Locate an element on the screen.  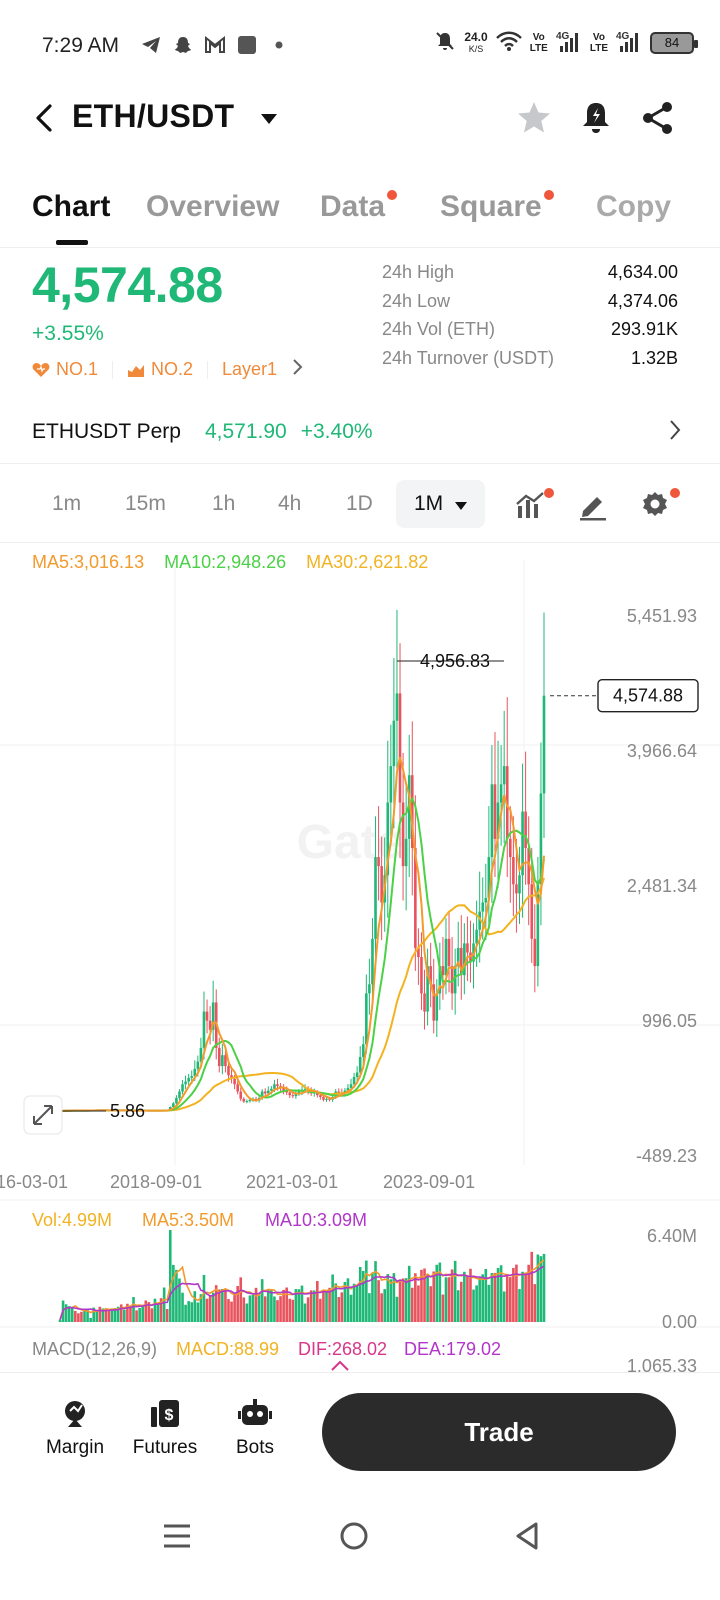
net-speed: 24.0 K/S is located at coordinates (476, 41).